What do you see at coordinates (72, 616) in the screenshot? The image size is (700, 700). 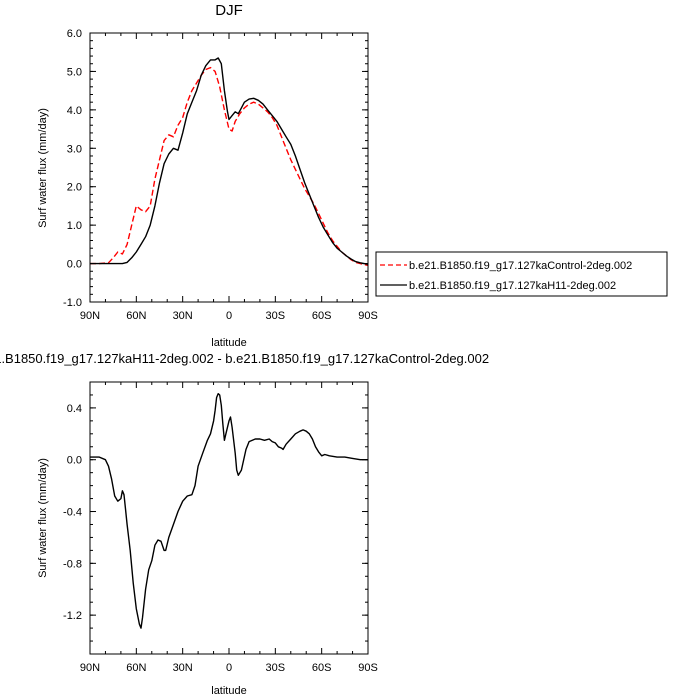 I see `y-tick-label: -1.2` at bounding box center [72, 616].